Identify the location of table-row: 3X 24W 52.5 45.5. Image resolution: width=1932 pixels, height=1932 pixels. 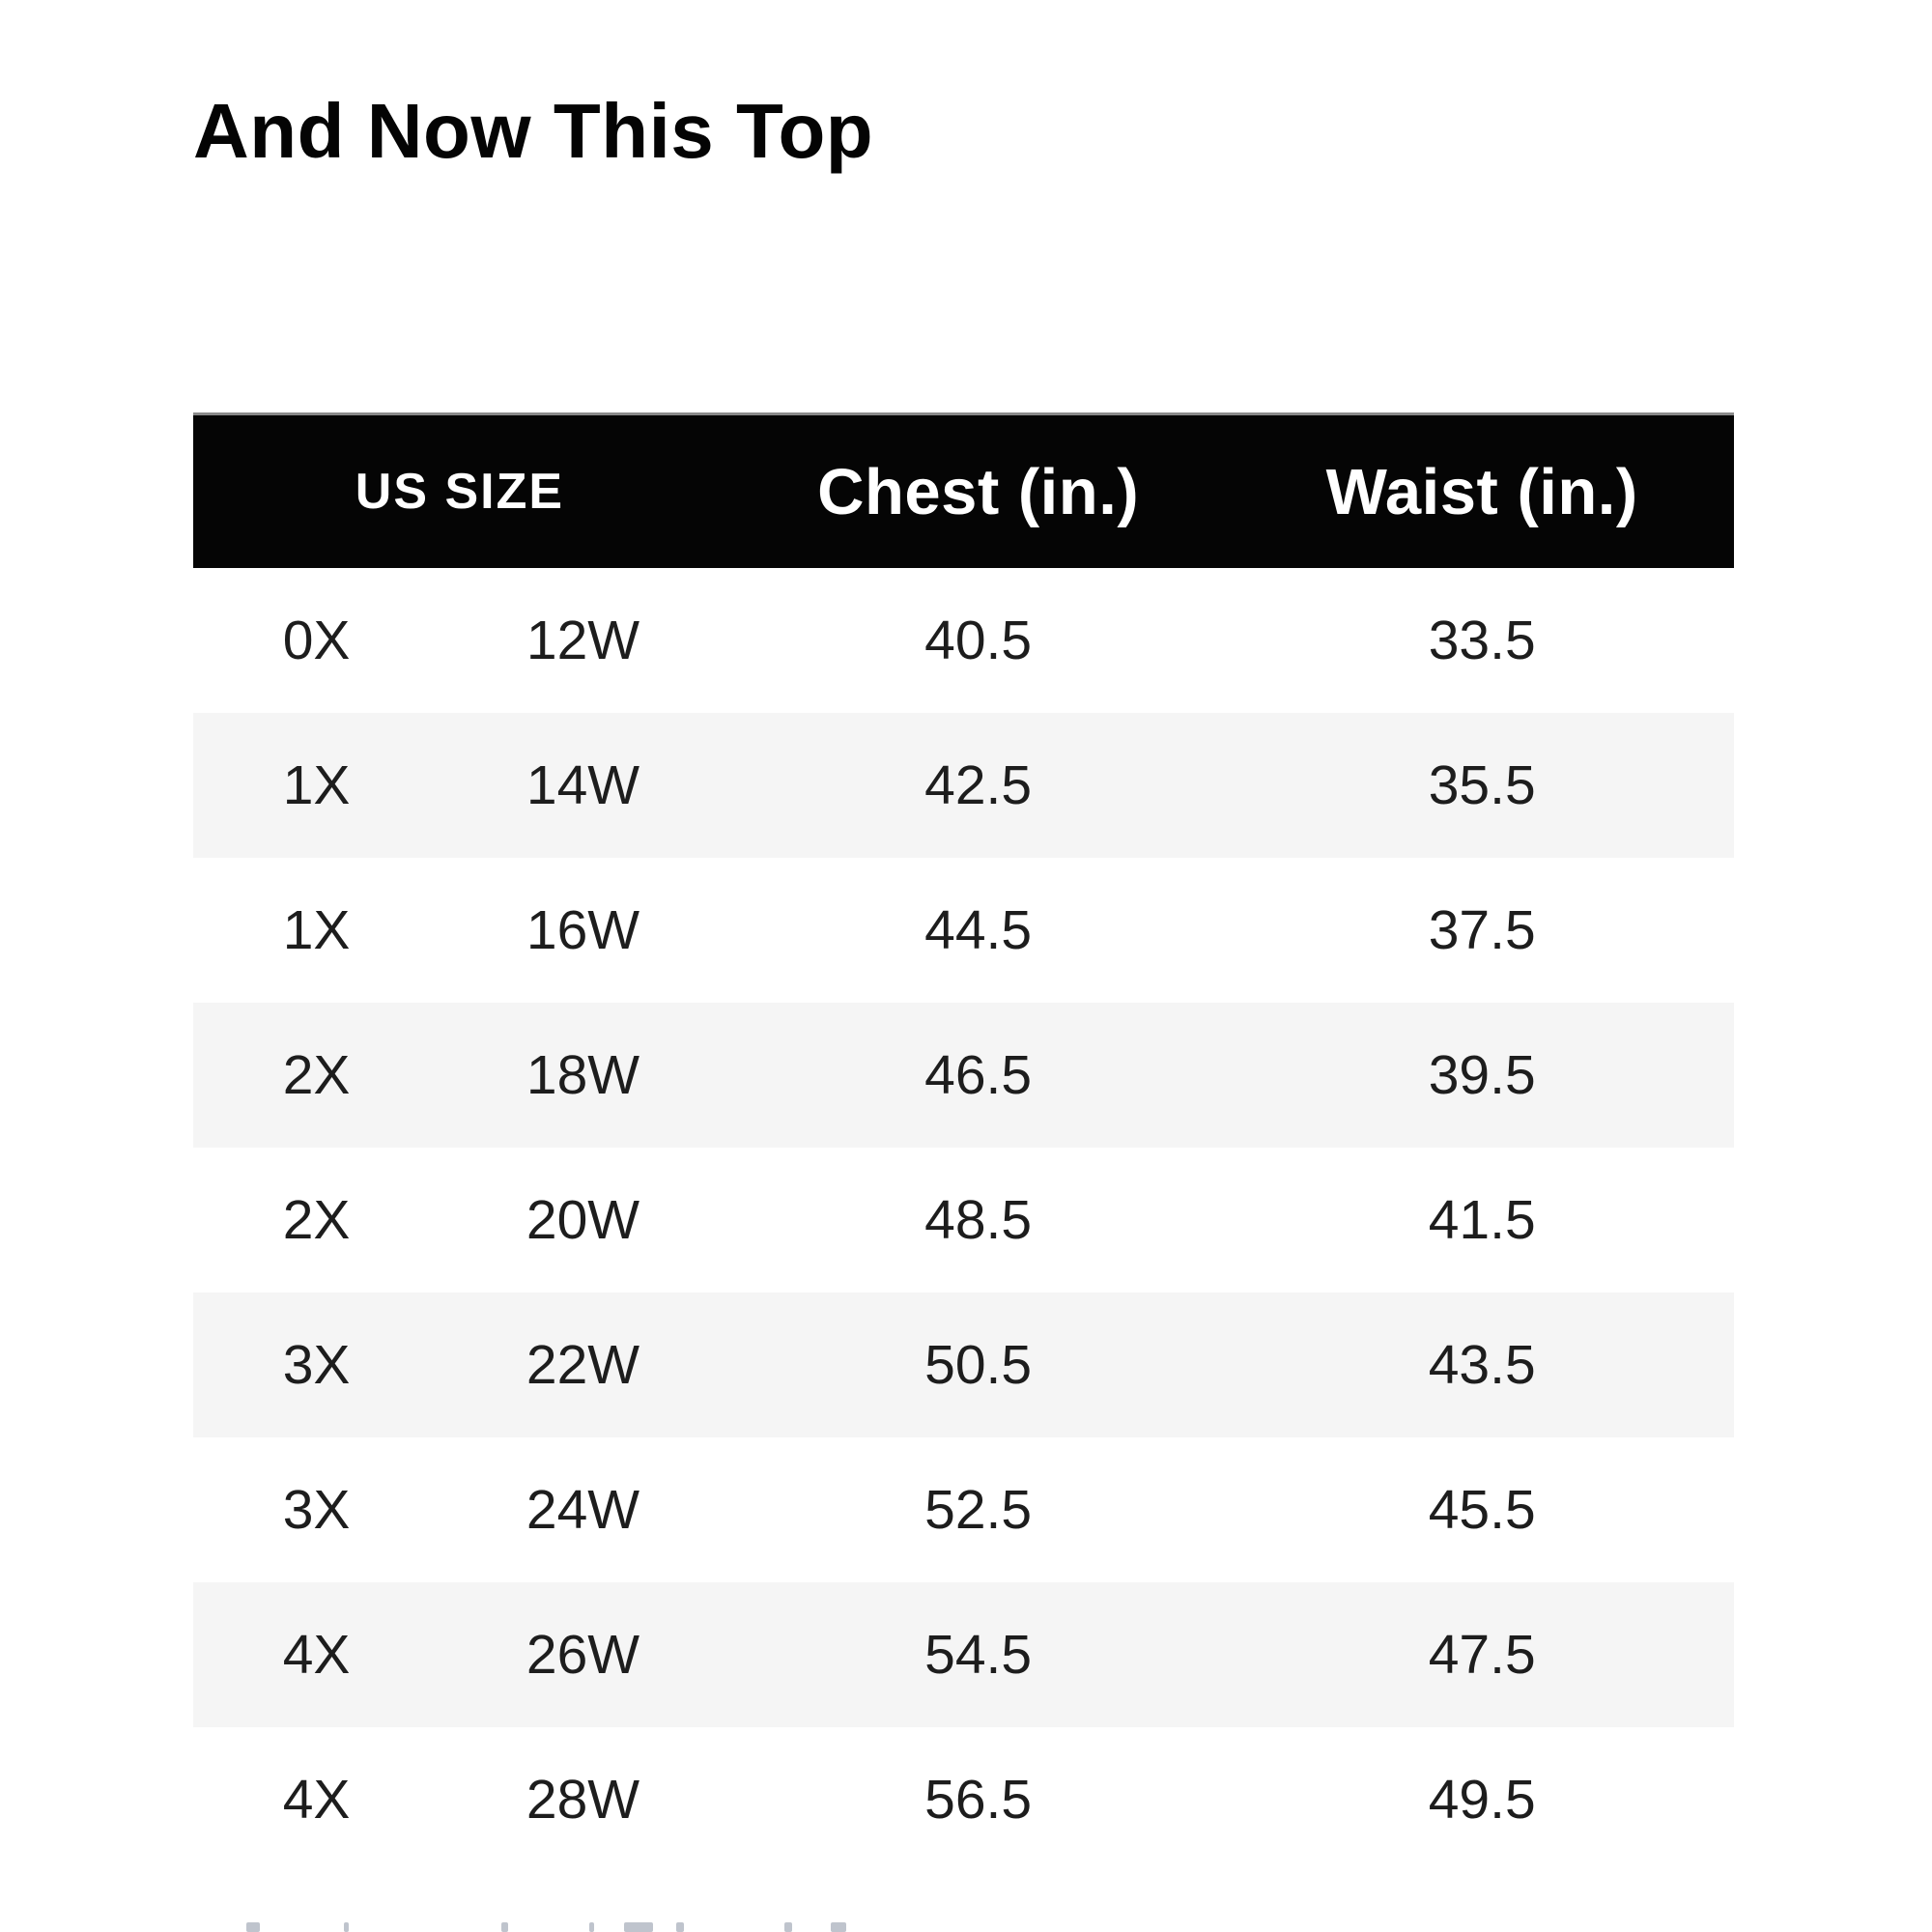
(963, 1509).